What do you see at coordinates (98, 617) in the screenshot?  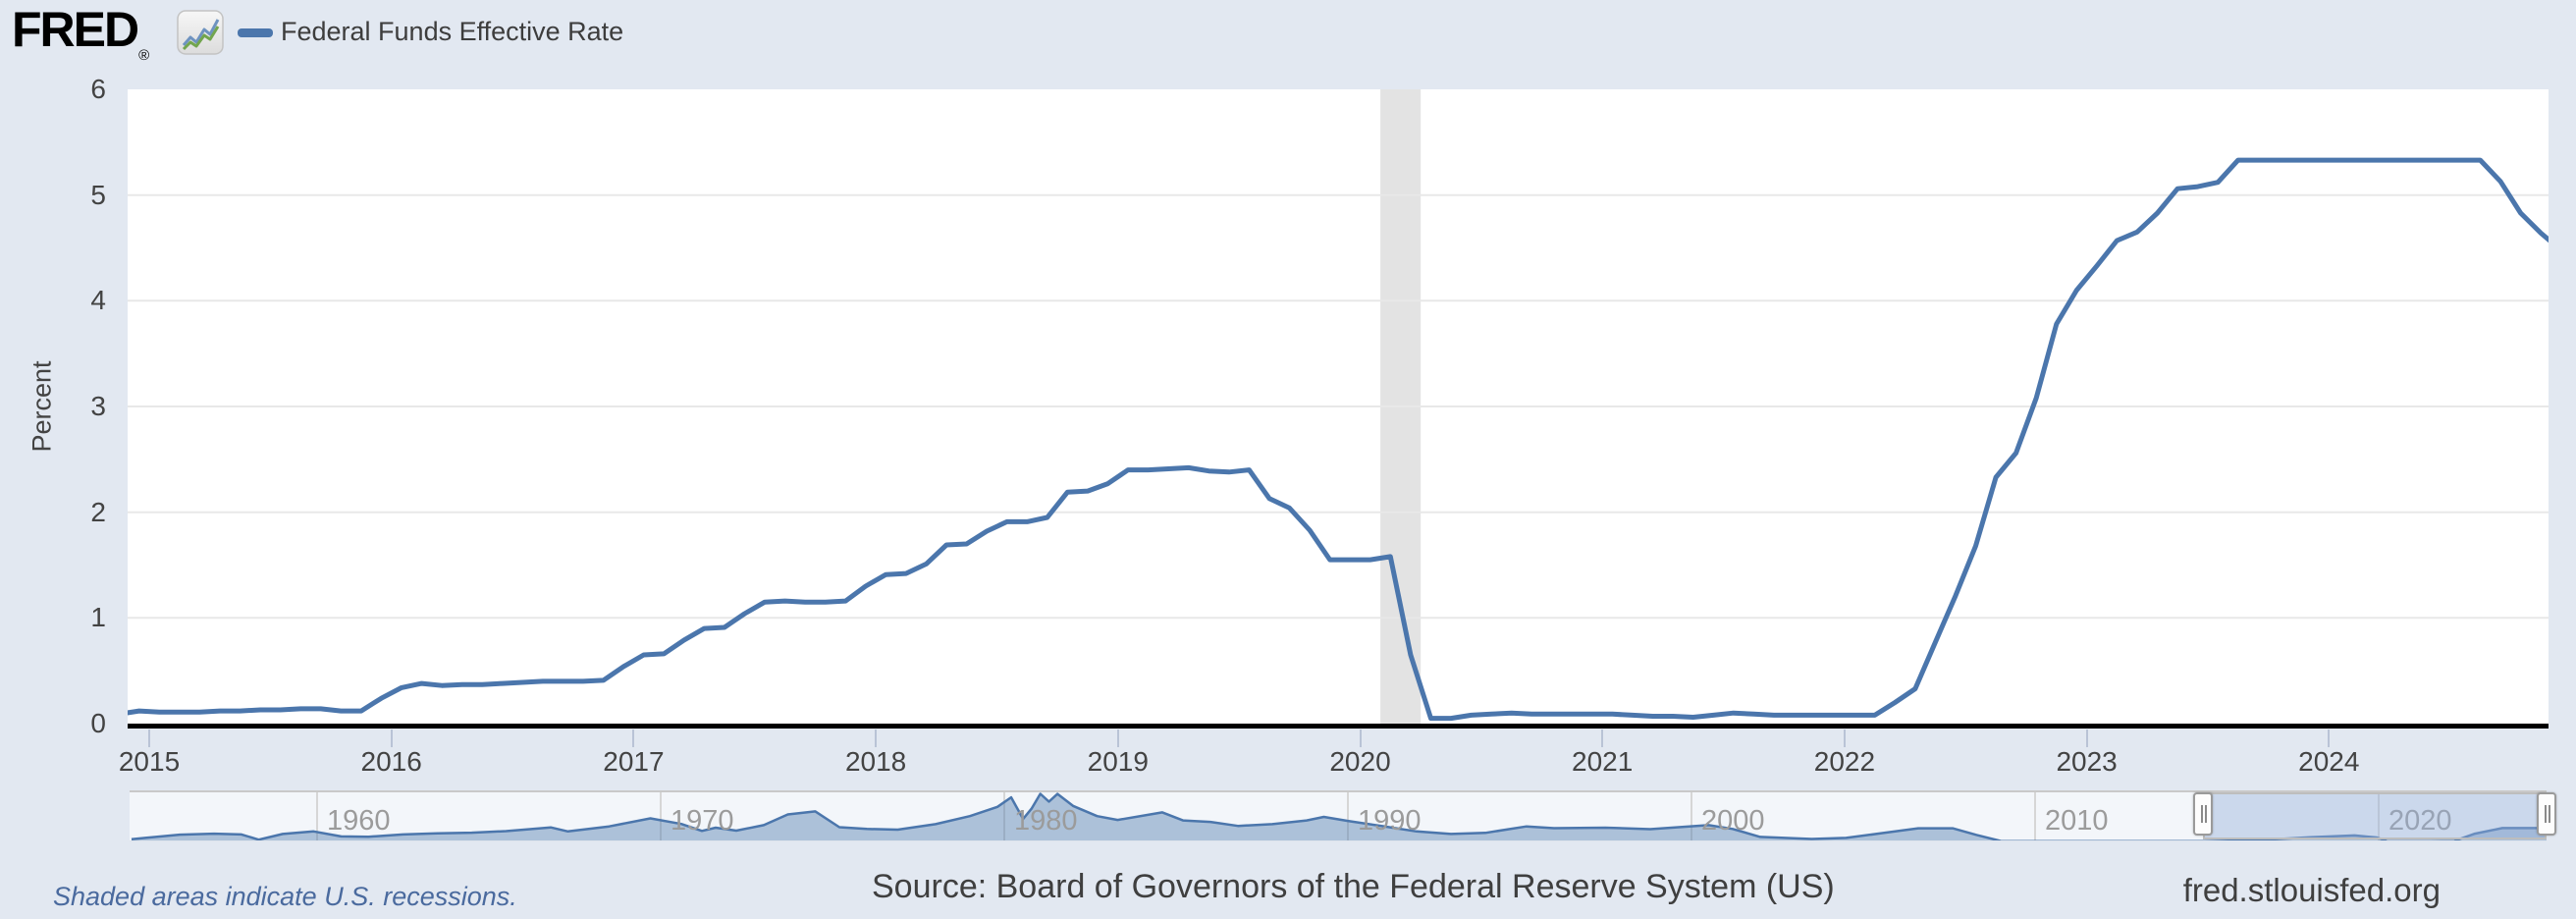 I see `y-axis-tick-label: 1` at bounding box center [98, 617].